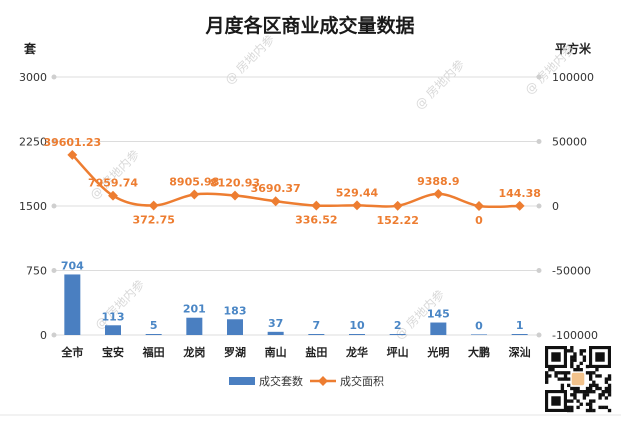 Image resolution: width=621 pixels, height=422 pixels. What do you see at coordinates (575, 335) in the screenshot?
I see `right-tick-label: -100000` at bounding box center [575, 335].